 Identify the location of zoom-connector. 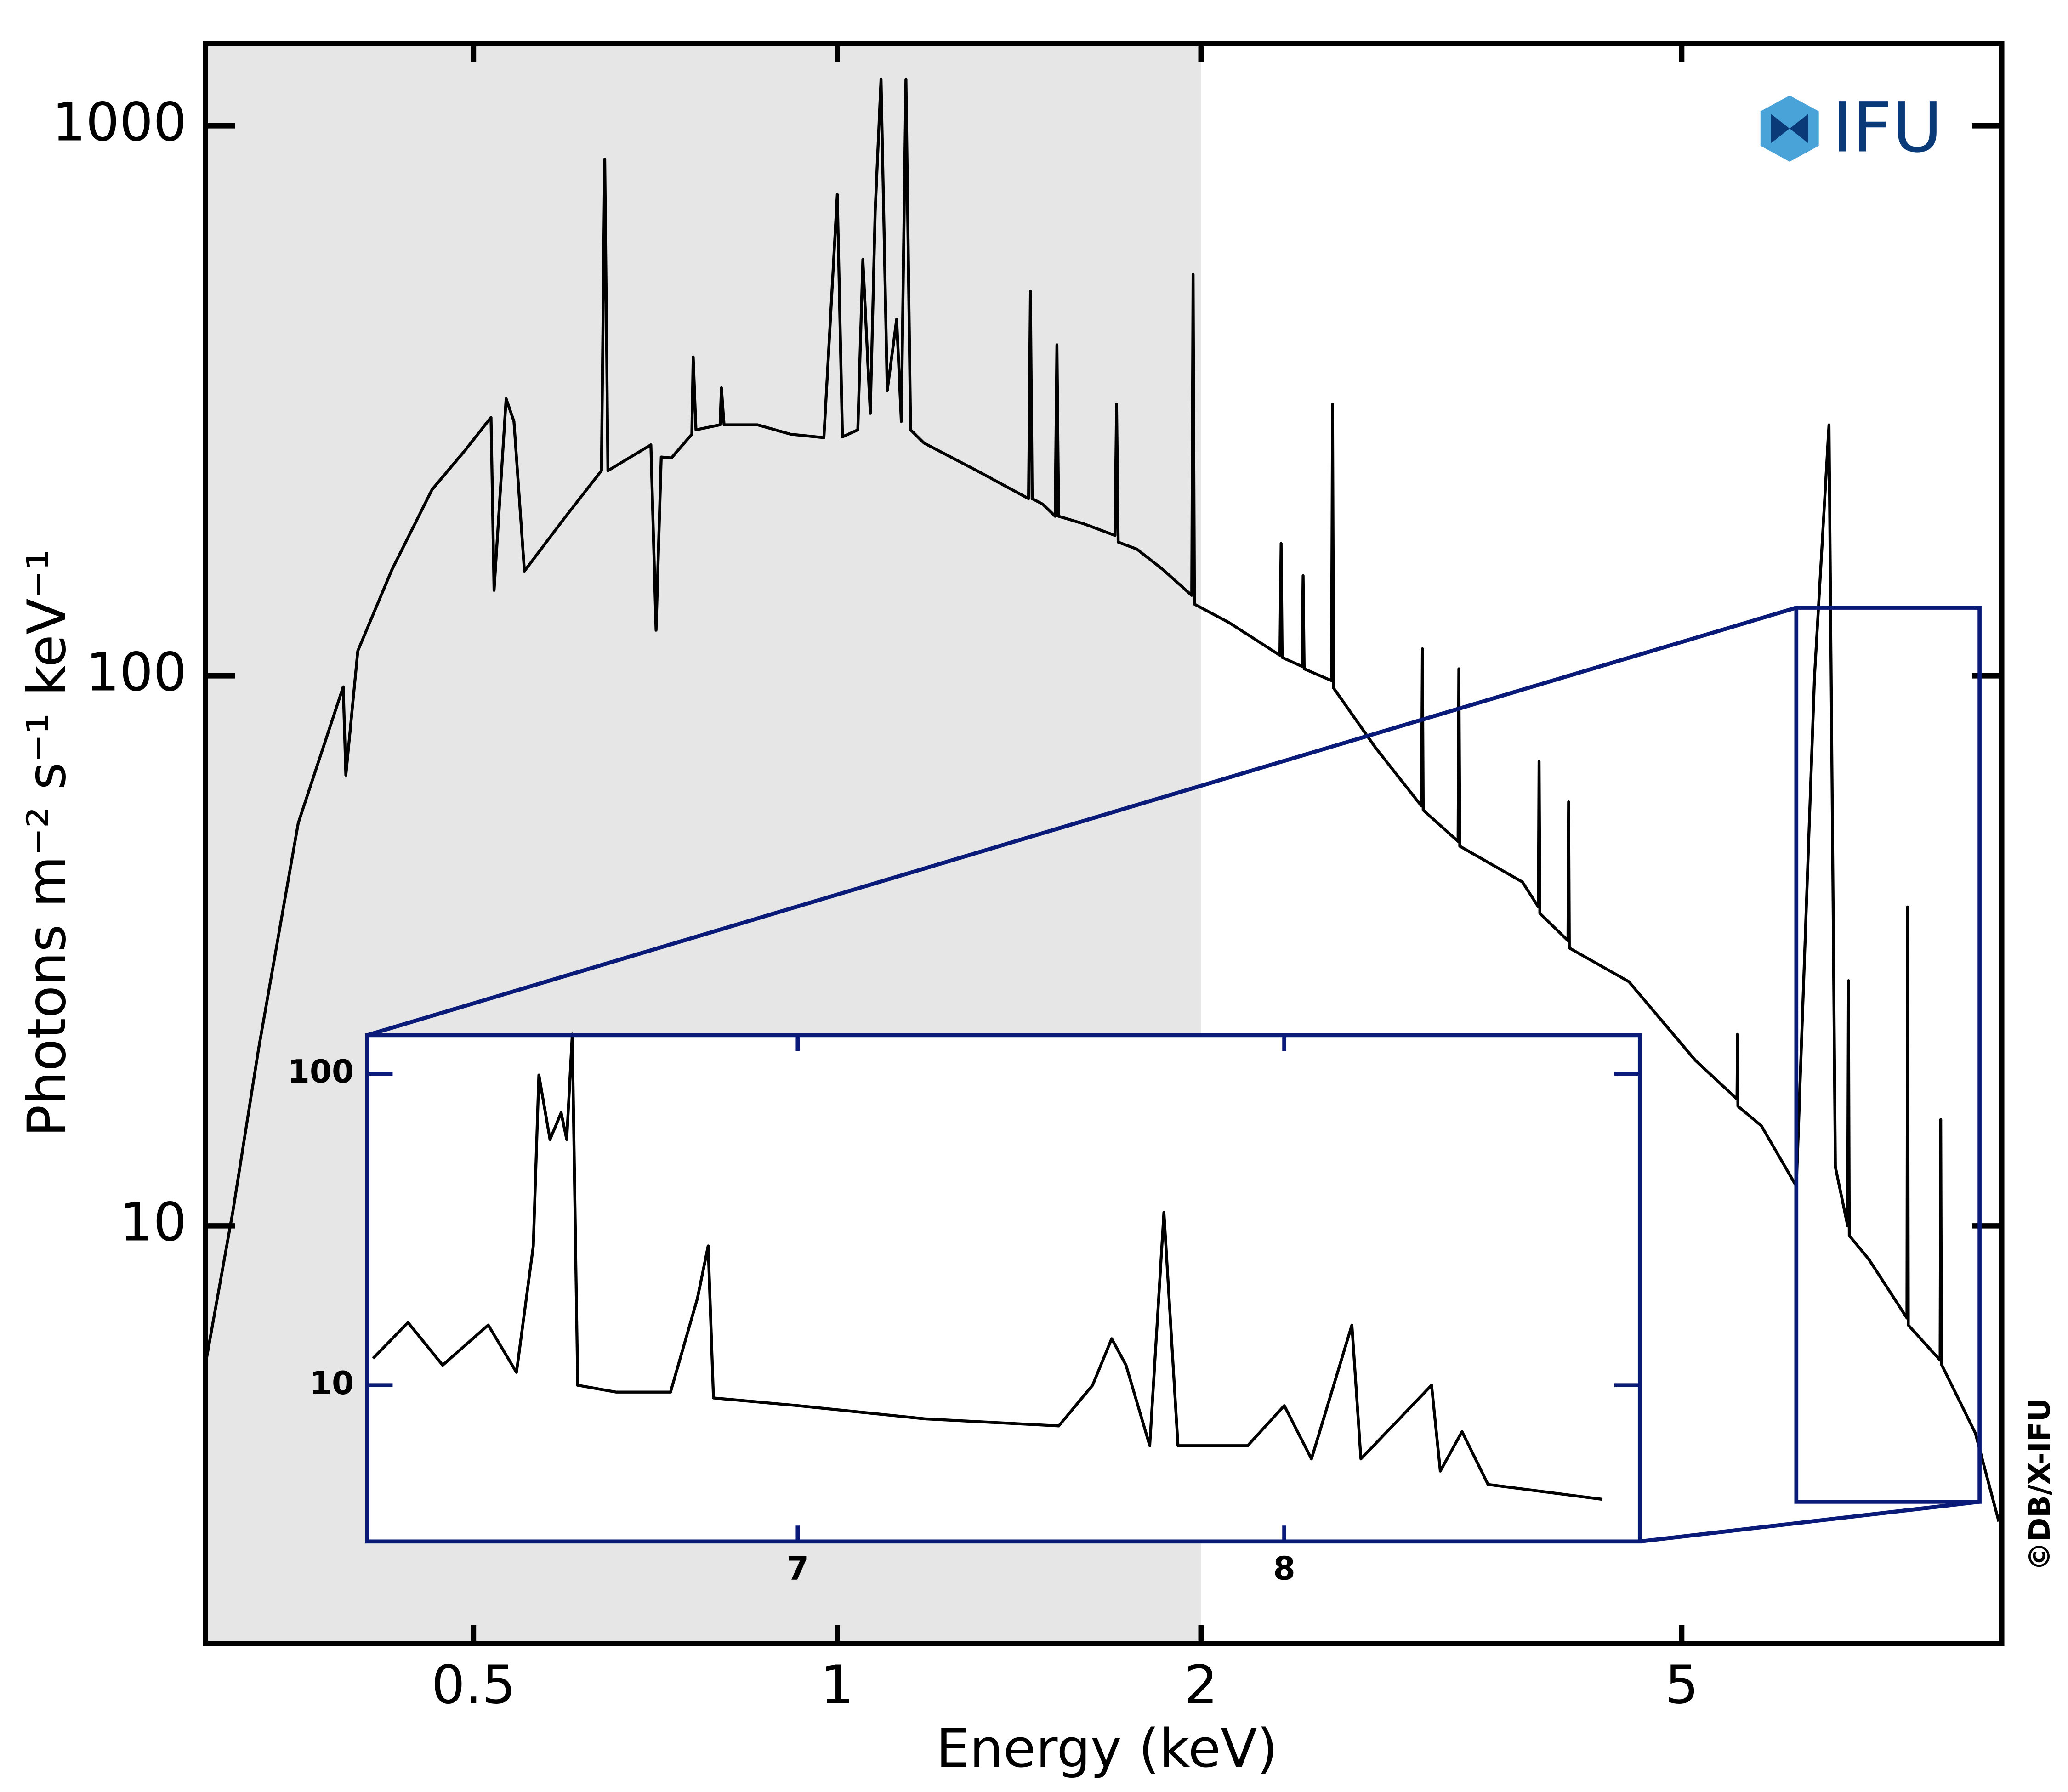
(1809, 1522).